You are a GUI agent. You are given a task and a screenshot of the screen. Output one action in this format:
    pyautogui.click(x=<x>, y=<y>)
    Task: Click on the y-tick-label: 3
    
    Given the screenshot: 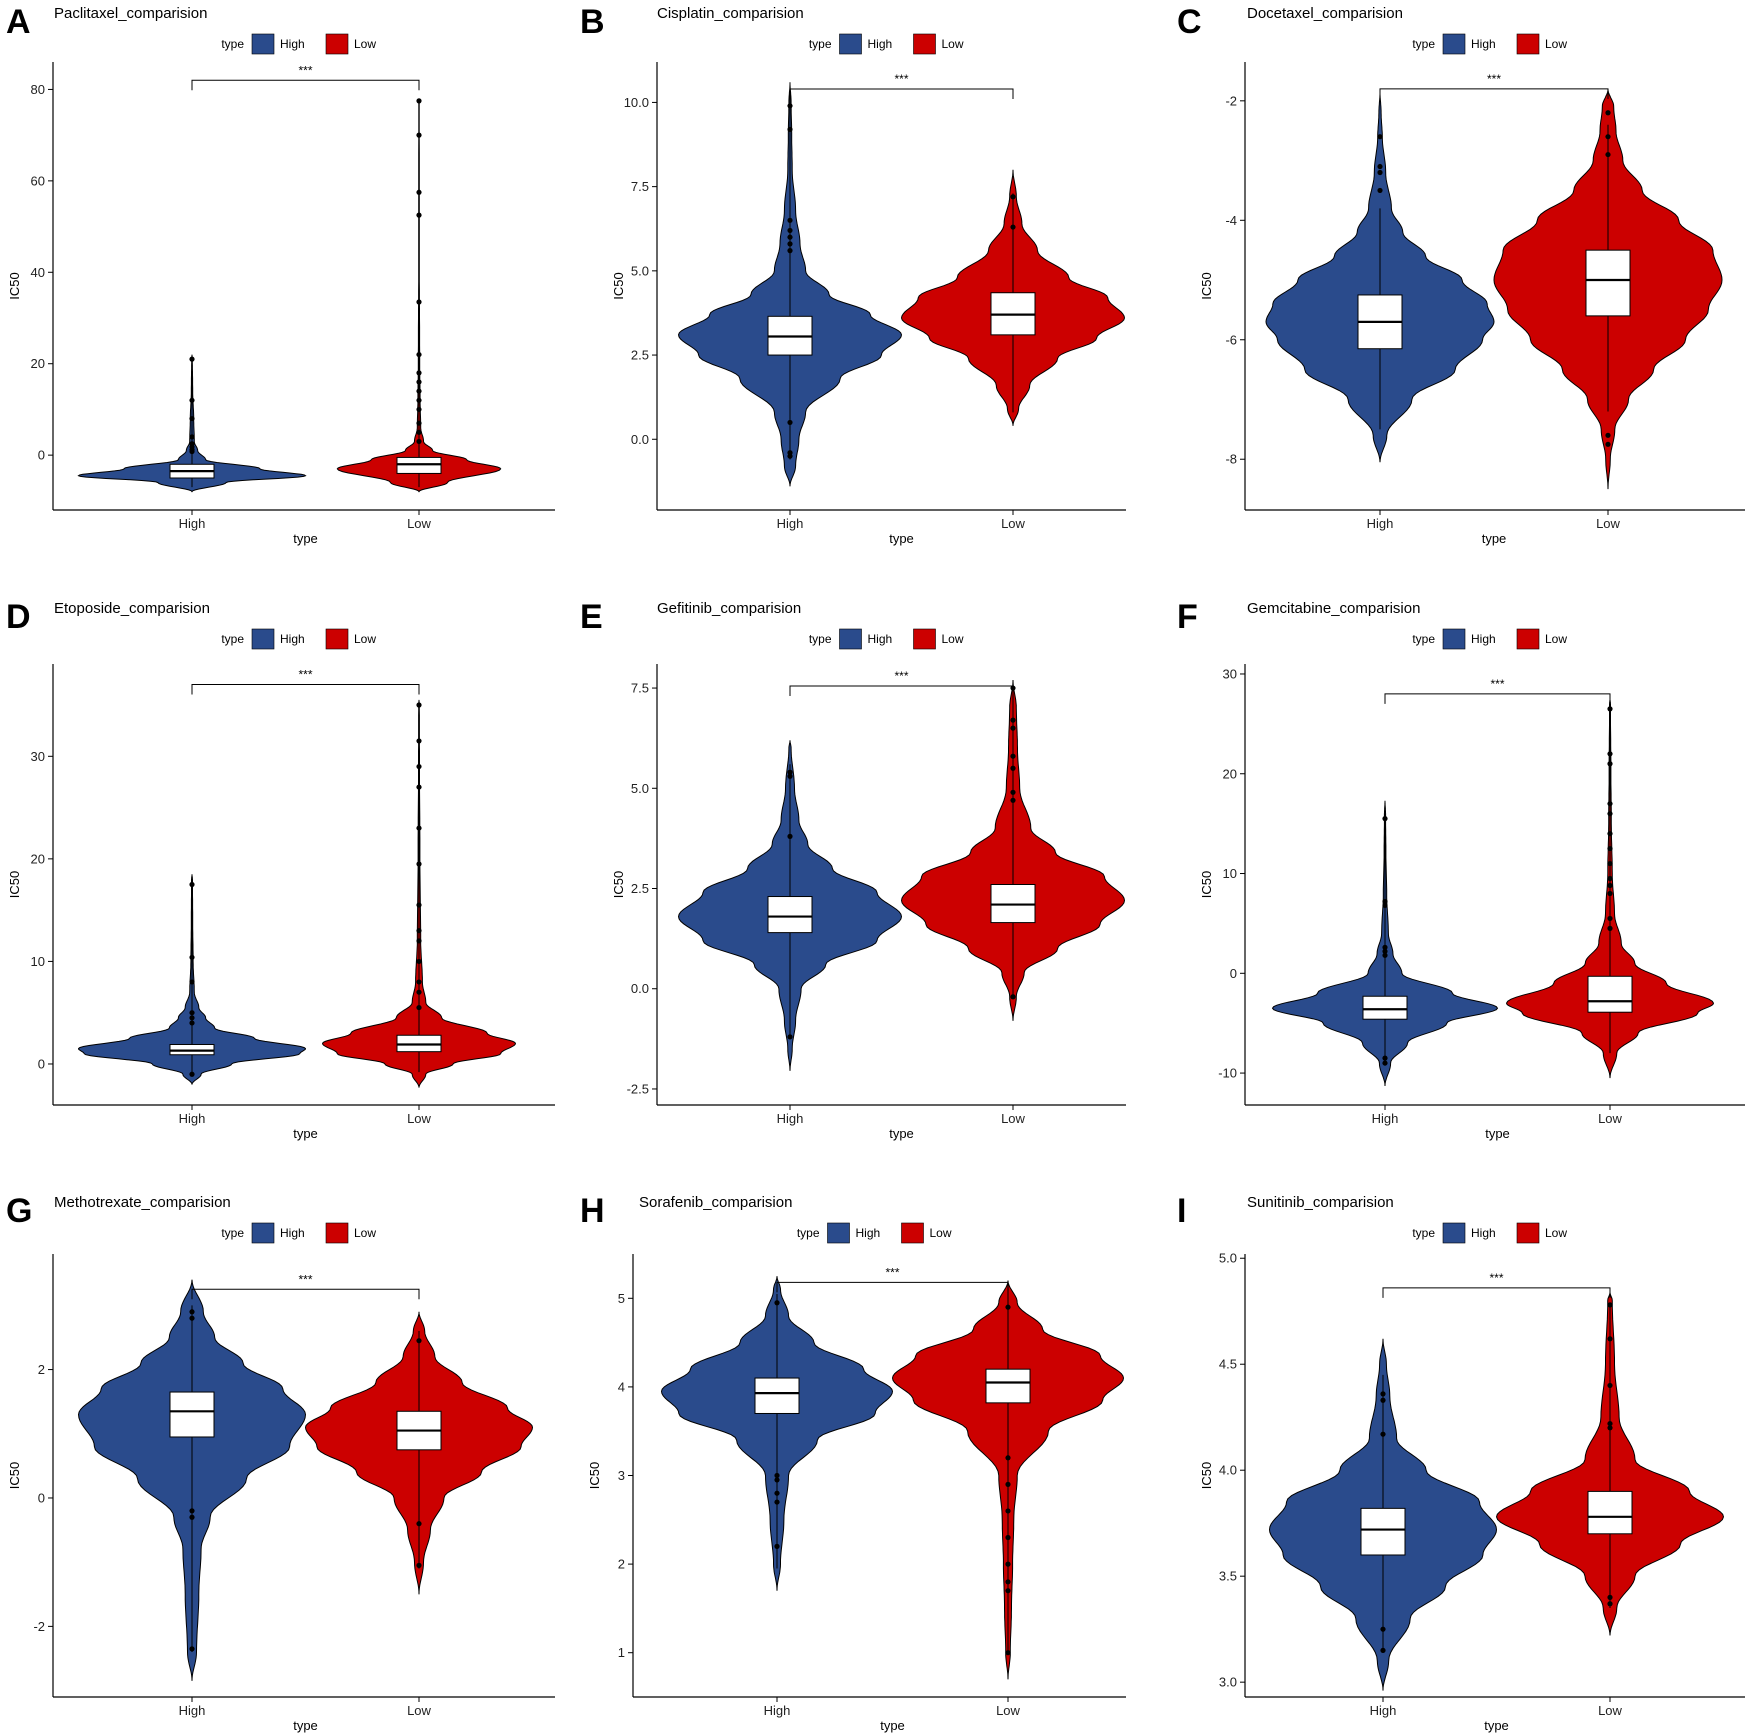 What is the action you would take?
    pyautogui.click(x=621, y=1475)
    